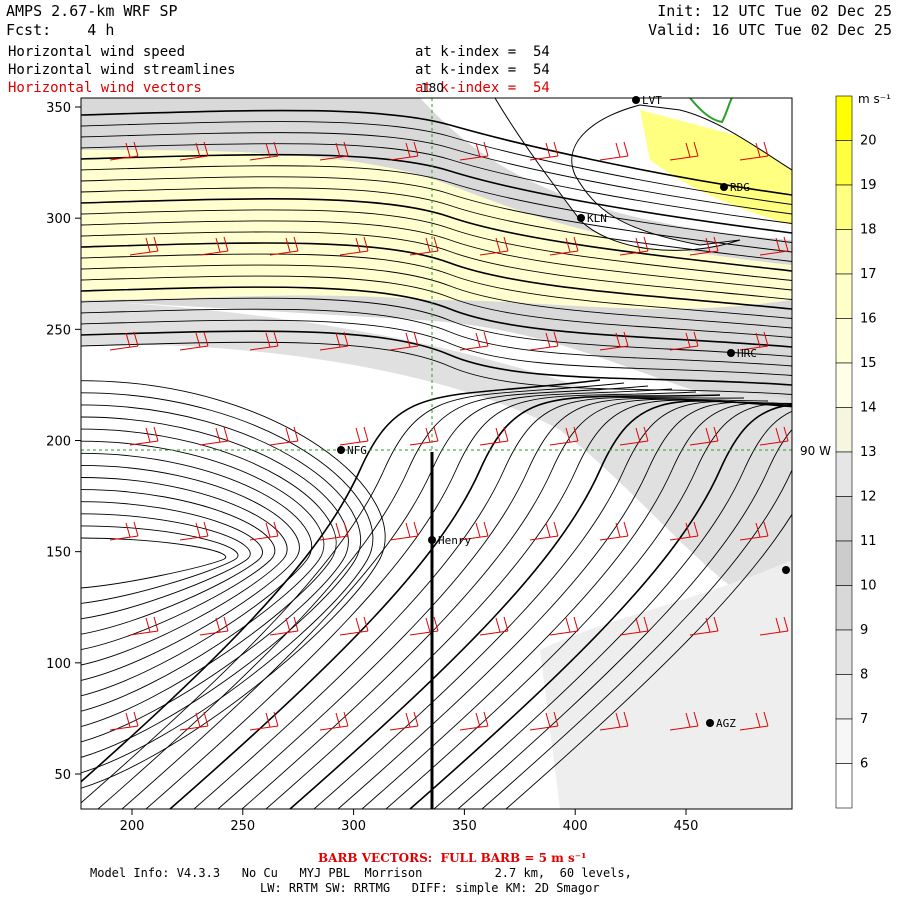  What do you see at coordinates (864, 630) in the screenshot?
I see `colorbar-label: 9` at bounding box center [864, 630].